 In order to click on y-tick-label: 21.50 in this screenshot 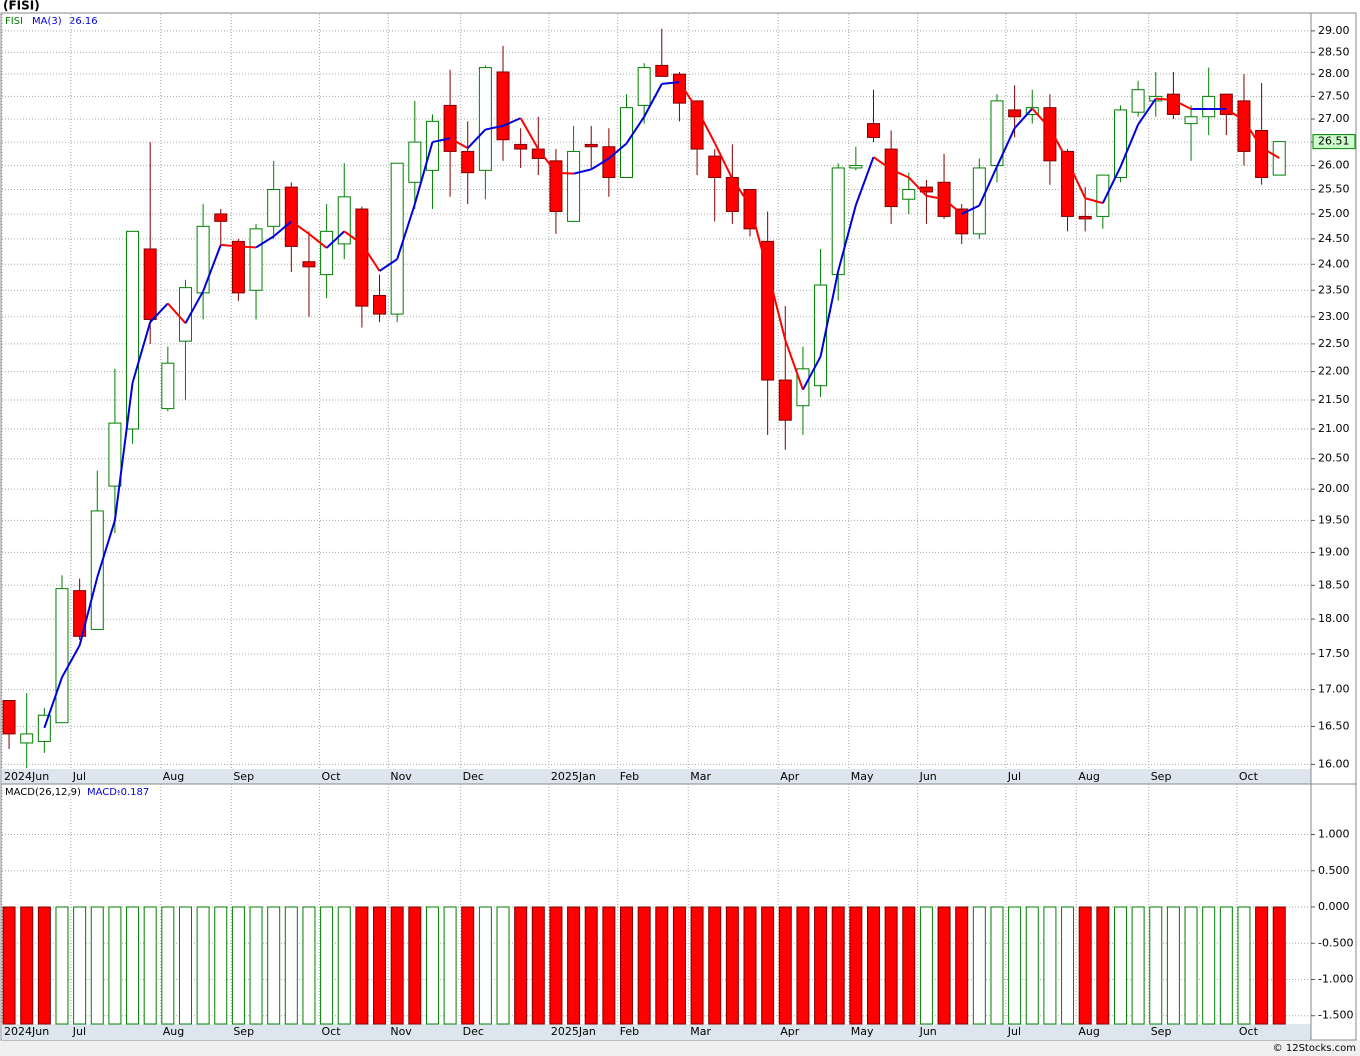, I will do `click(1334, 399)`.